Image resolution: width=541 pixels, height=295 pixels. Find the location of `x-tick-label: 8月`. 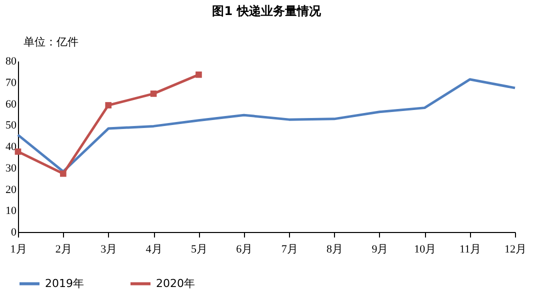

x-tick-label: 8月 is located at coordinates (335, 250).